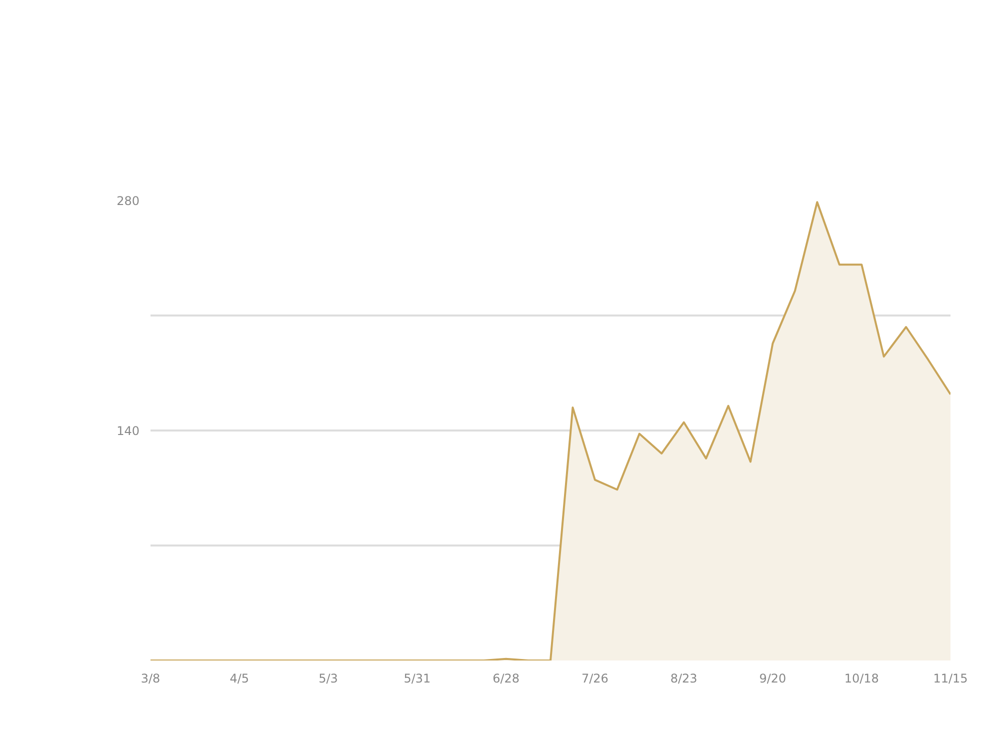  Describe the element at coordinates (594, 679) in the screenshot. I see `x-tick-label: 7/26` at that location.